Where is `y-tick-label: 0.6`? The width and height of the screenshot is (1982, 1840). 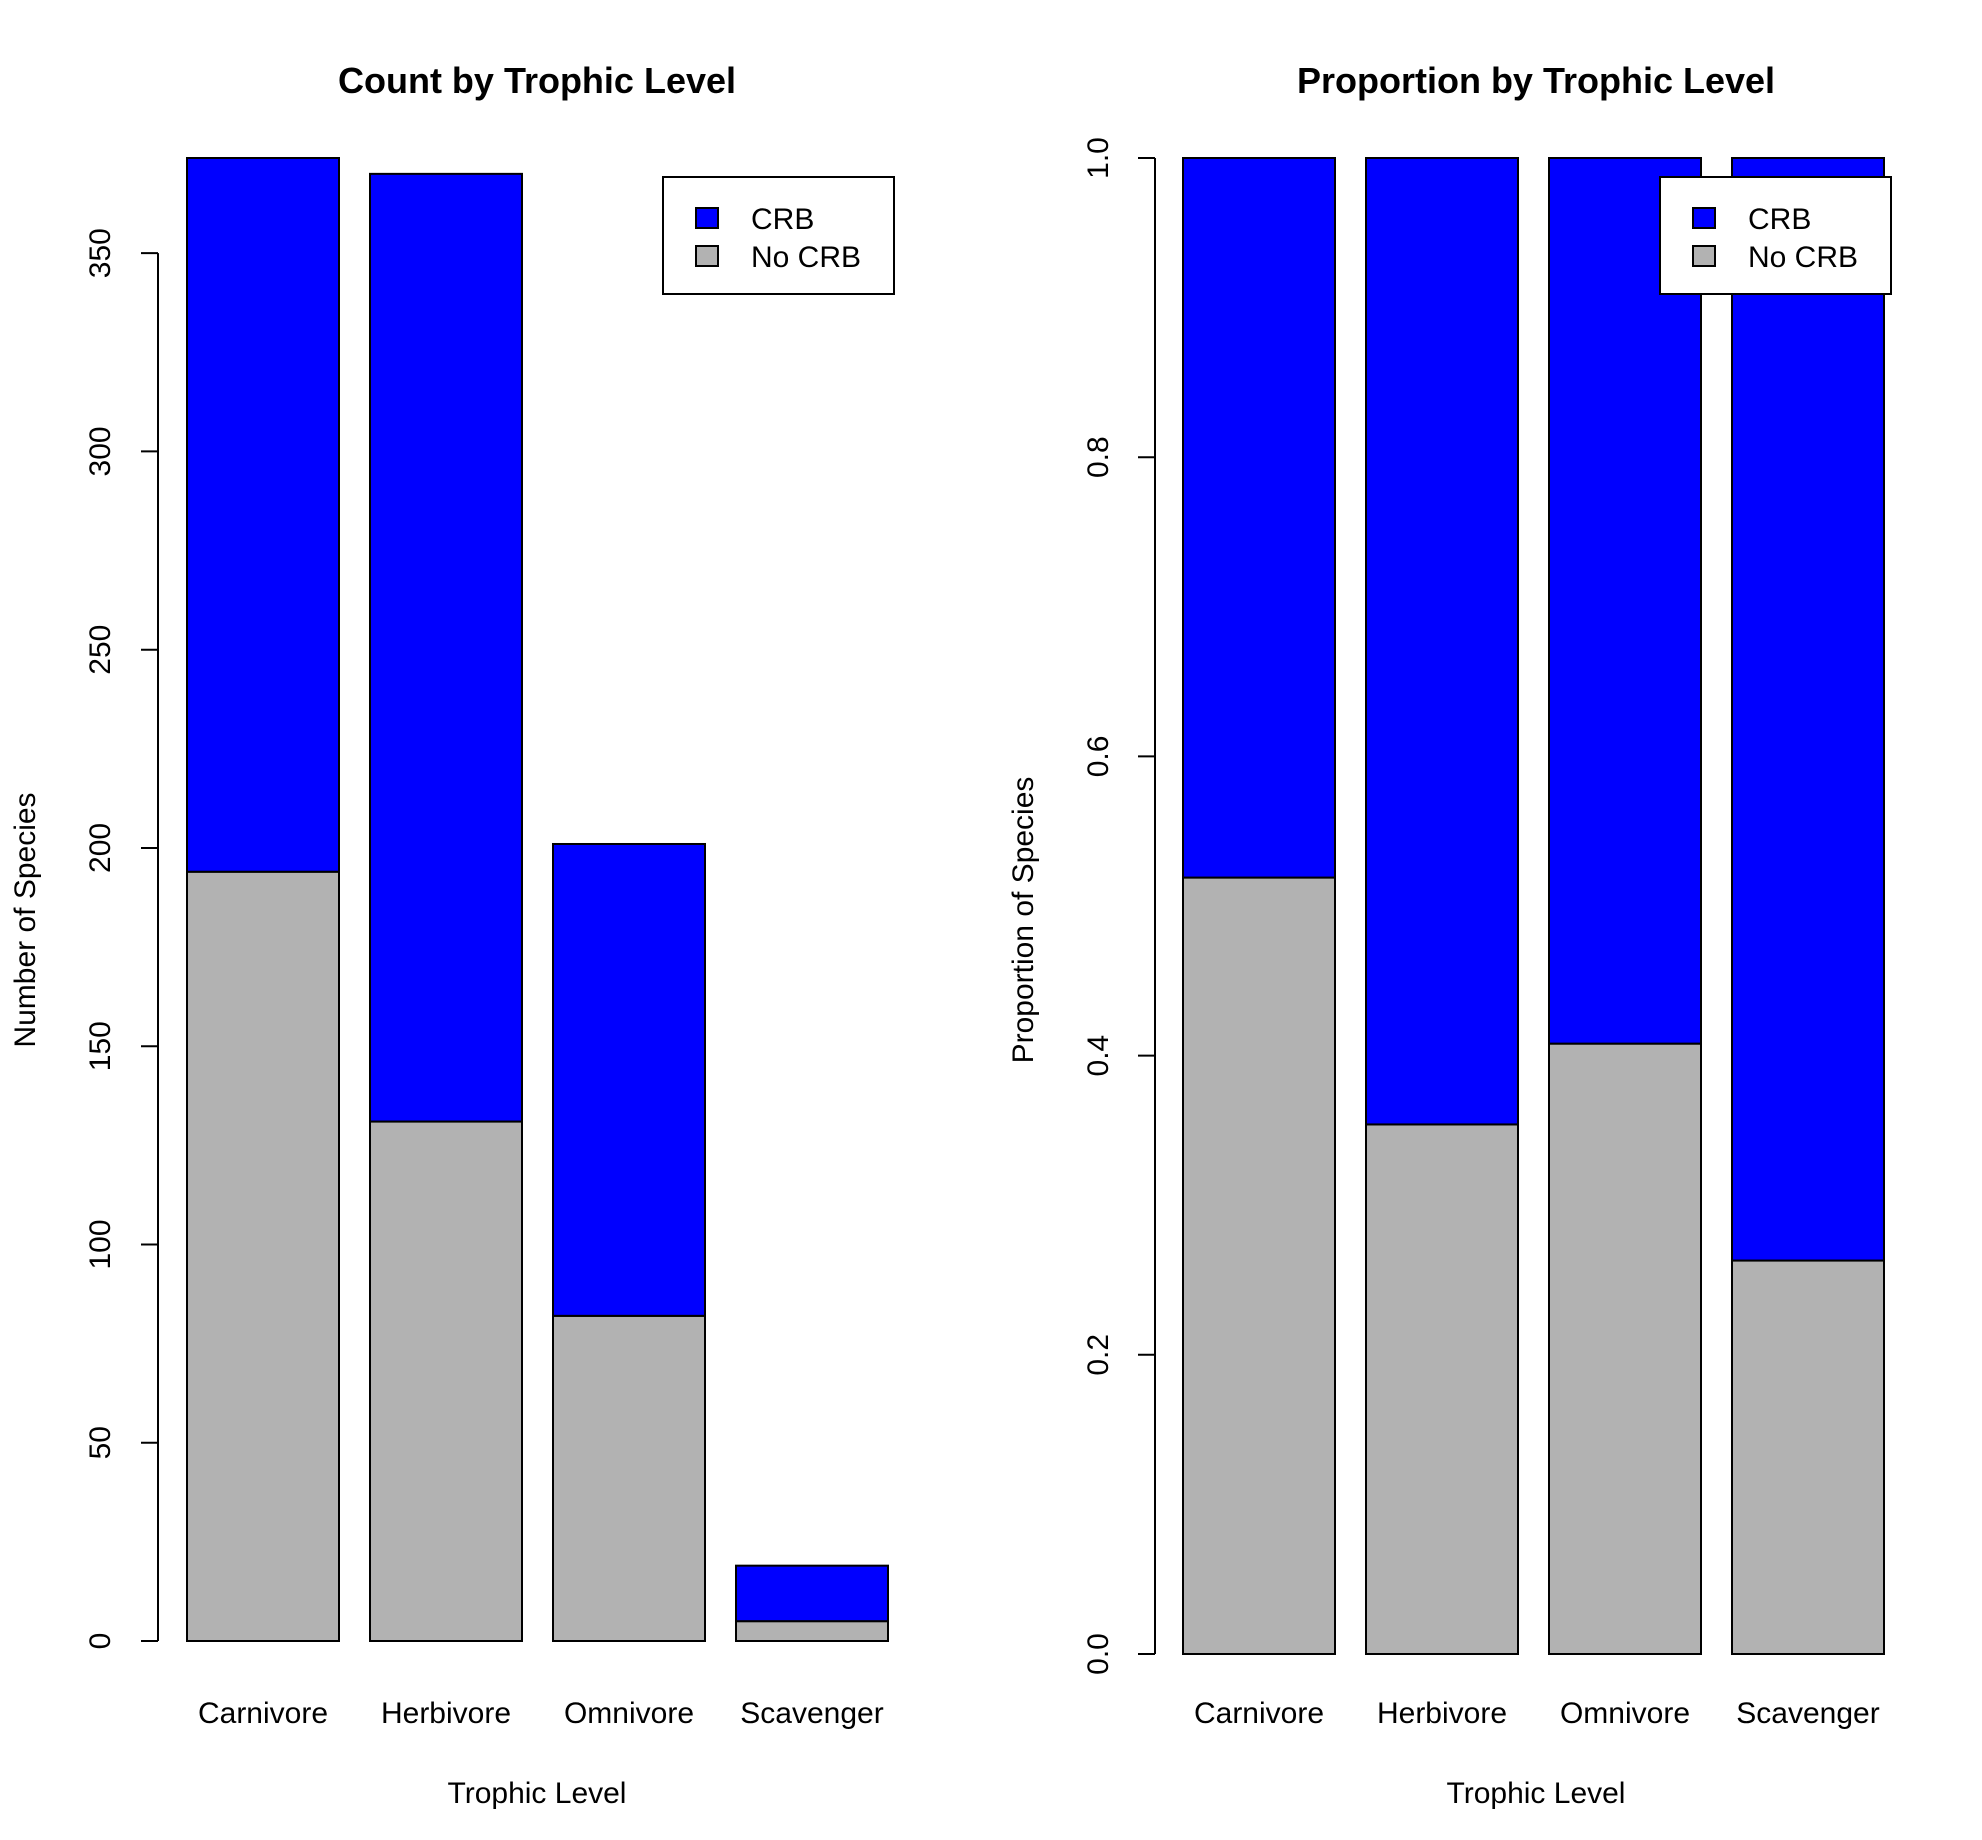
y-tick-label: 0.6 is located at coordinates (1098, 757).